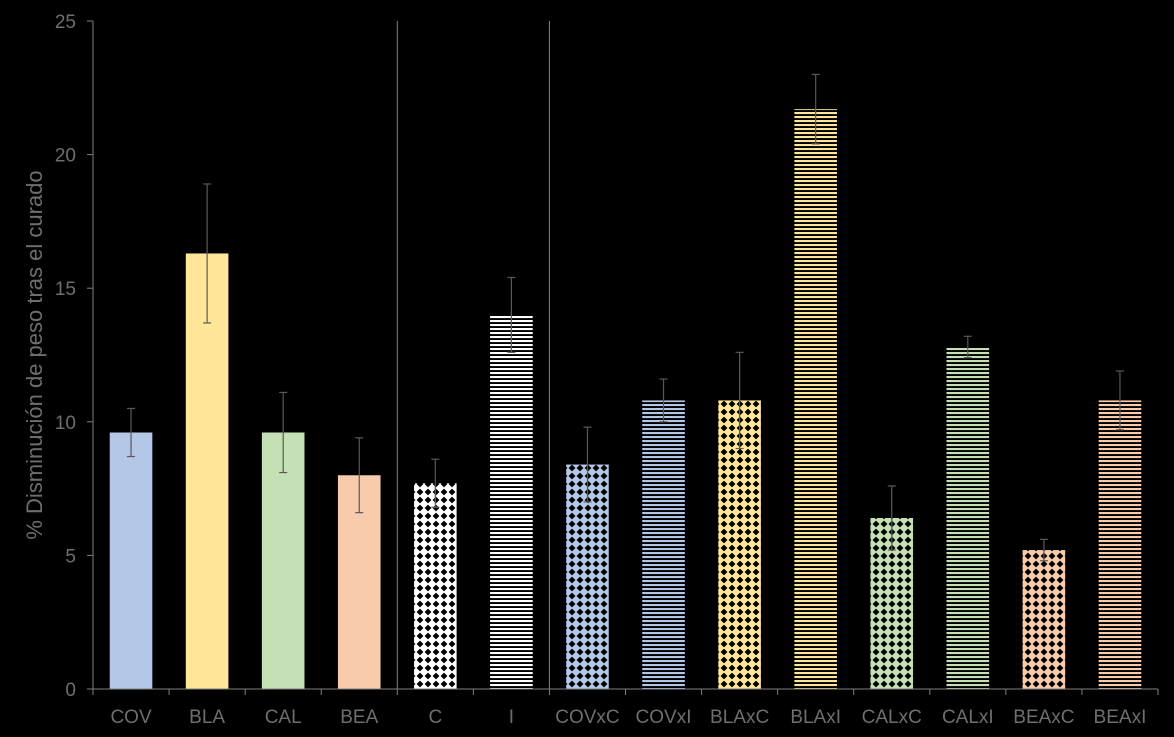 This screenshot has height=737, width=1174. Describe the element at coordinates (65, 423) in the screenshot. I see `y-tick-label: 10` at that location.